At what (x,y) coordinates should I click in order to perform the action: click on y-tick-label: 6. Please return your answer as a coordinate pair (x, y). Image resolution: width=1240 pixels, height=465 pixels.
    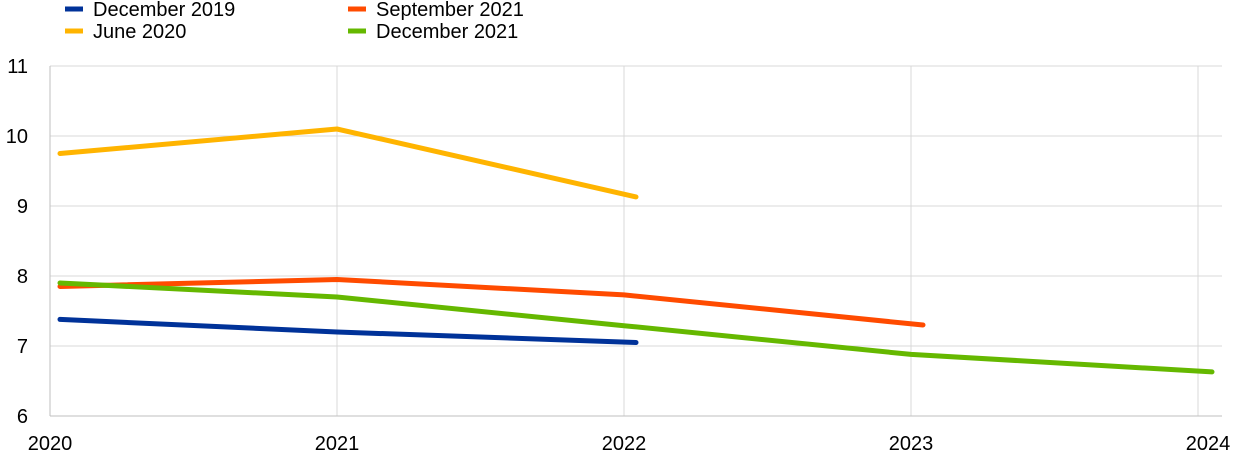
    Looking at the image, I should click on (22, 417).